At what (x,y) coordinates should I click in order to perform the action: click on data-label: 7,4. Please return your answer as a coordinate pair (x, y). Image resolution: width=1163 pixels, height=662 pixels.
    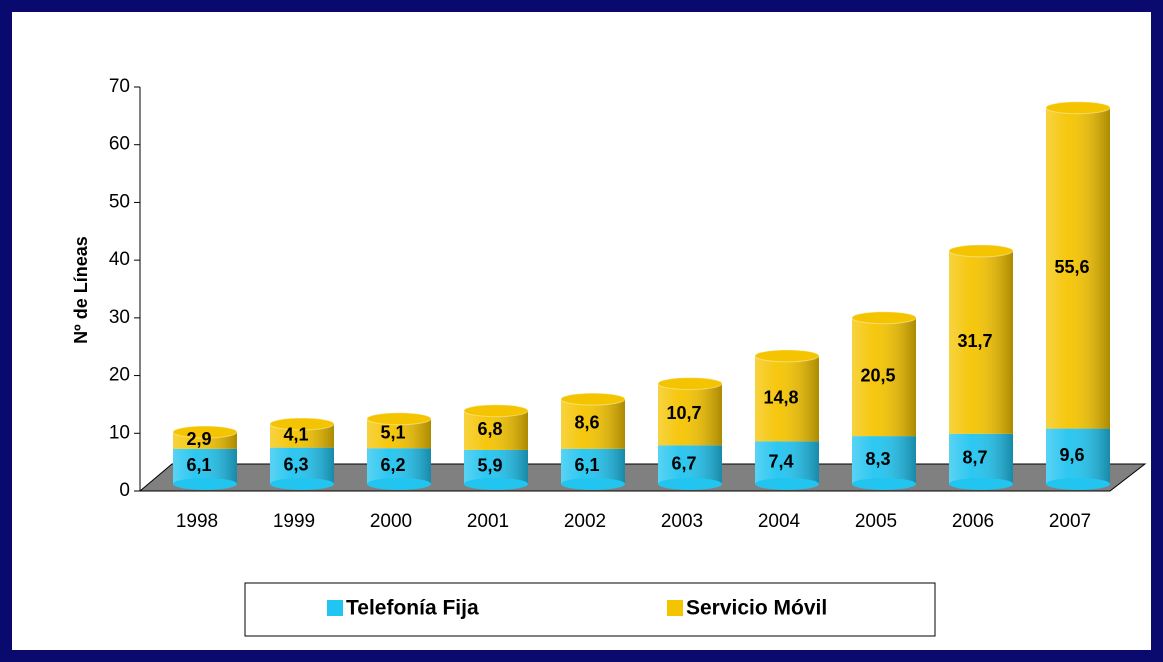
    Looking at the image, I should click on (780, 461).